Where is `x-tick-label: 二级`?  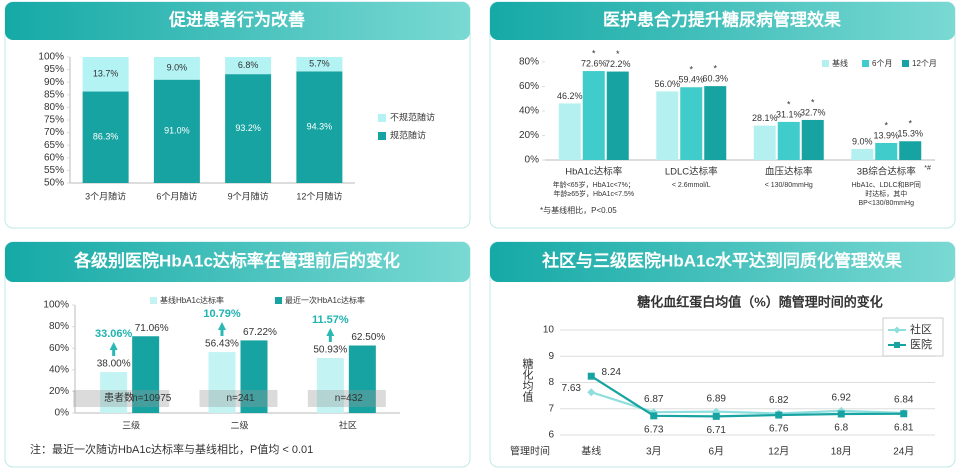
x-tick-label: 二级 is located at coordinates (239, 424).